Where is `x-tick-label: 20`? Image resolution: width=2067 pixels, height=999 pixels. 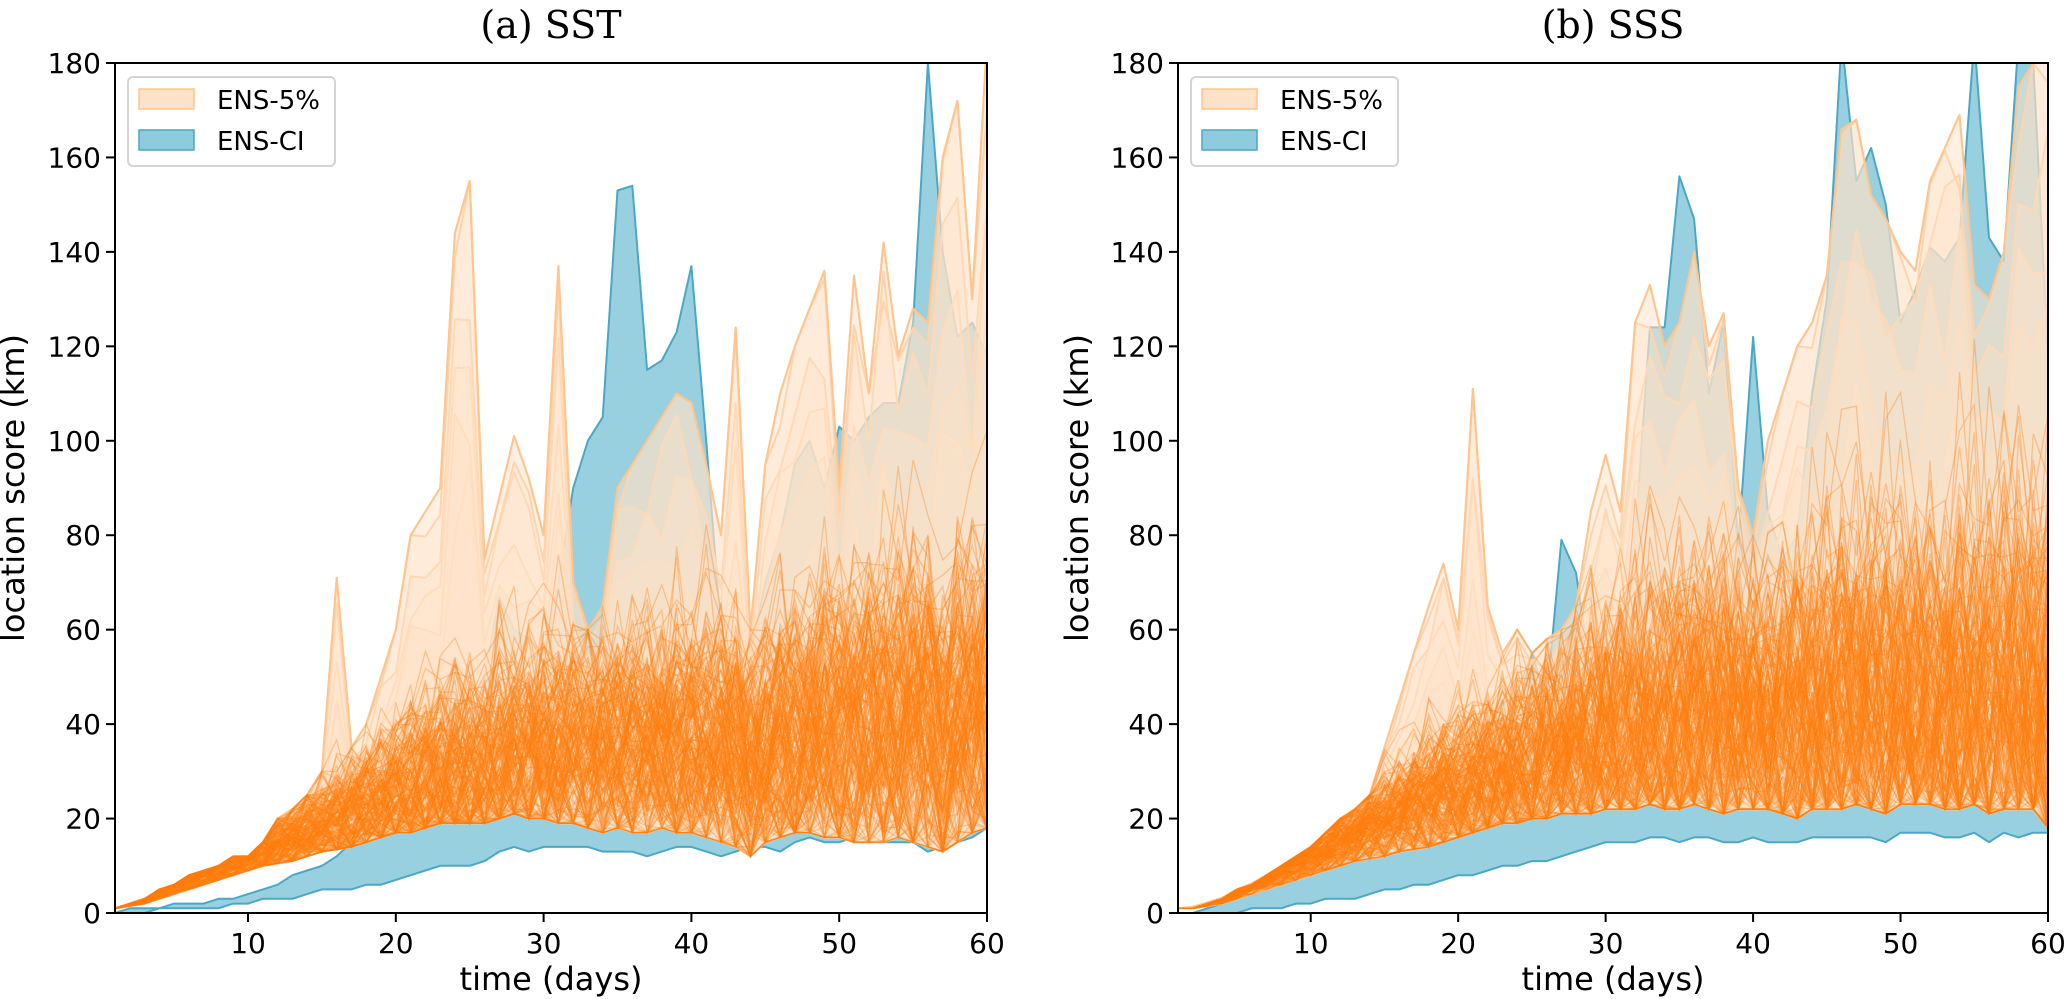
x-tick-label: 20 is located at coordinates (1458, 943).